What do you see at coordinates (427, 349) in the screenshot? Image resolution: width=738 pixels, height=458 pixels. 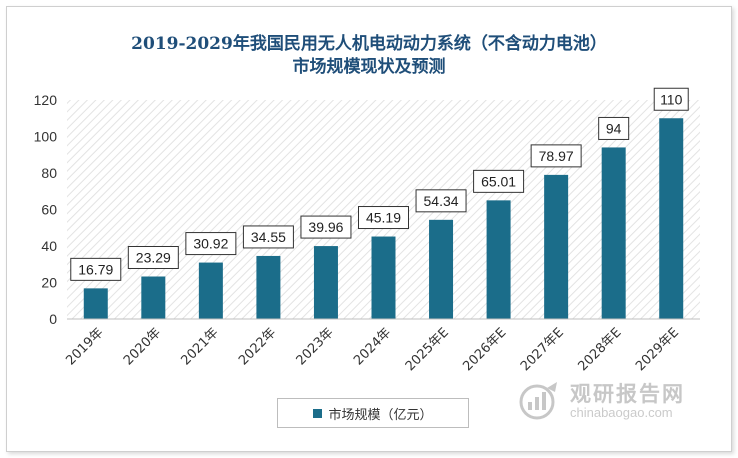 I see `x-tick-label: 2025年E` at bounding box center [427, 349].